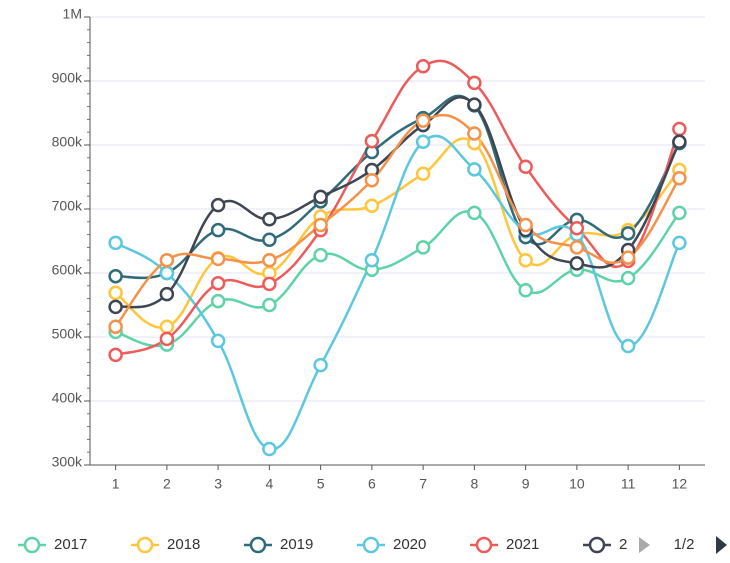  What do you see at coordinates (635, 544) in the screenshot?
I see `legend-label: 2022` at bounding box center [635, 544].